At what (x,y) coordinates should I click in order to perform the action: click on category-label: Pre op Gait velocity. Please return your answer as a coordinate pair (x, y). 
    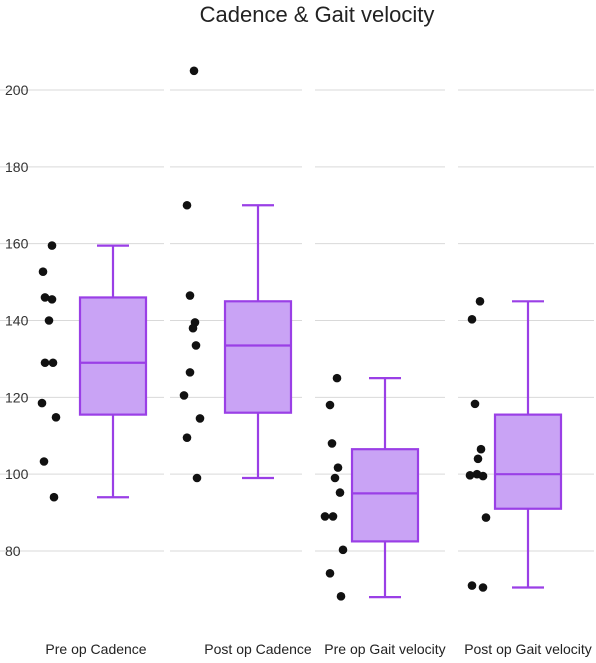
    Looking at the image, I should click on (384, 649).